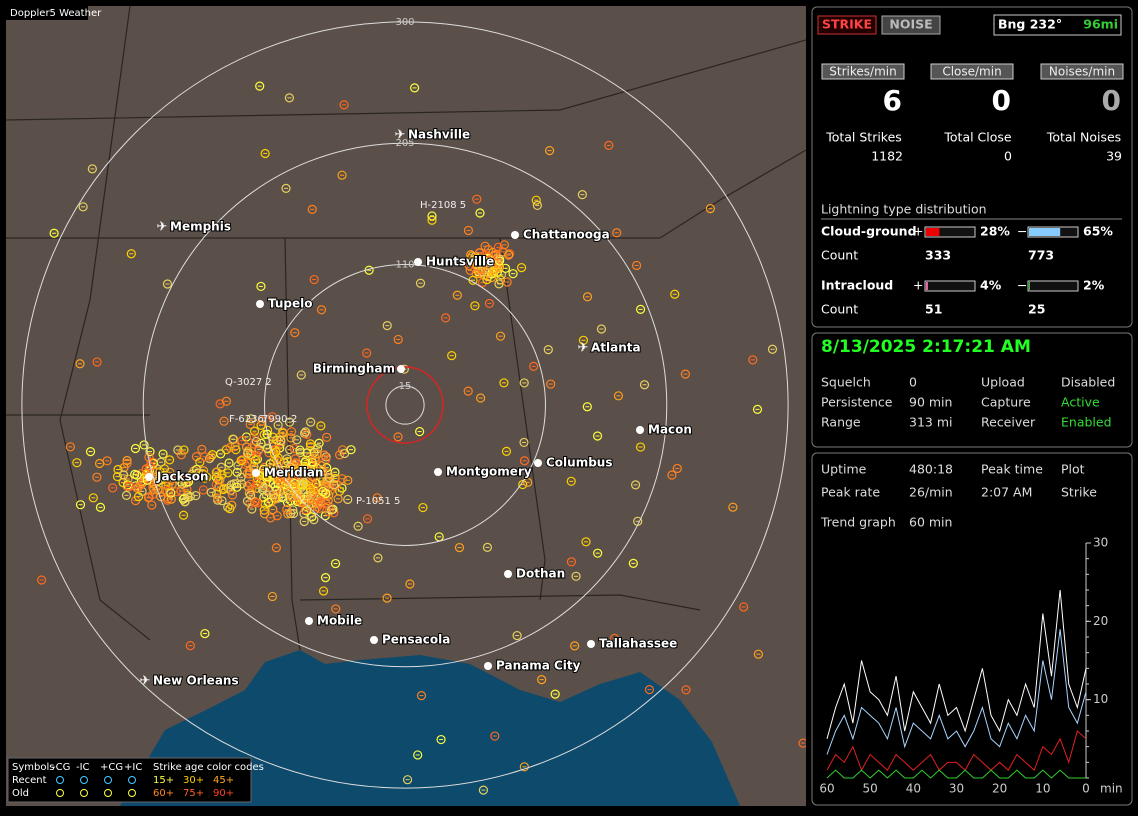 This screenshot has width=1138, height=816. I want to click on gulf, so click(430, 728).